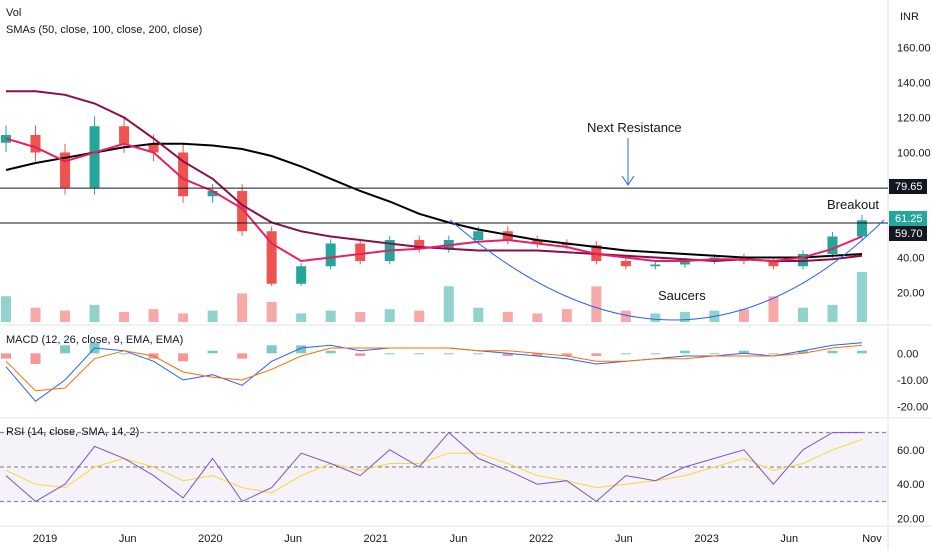  Describe the element at coordinates (911, 451) in the screenshot. I see `rsi-tick-label: 60.00` at that location.